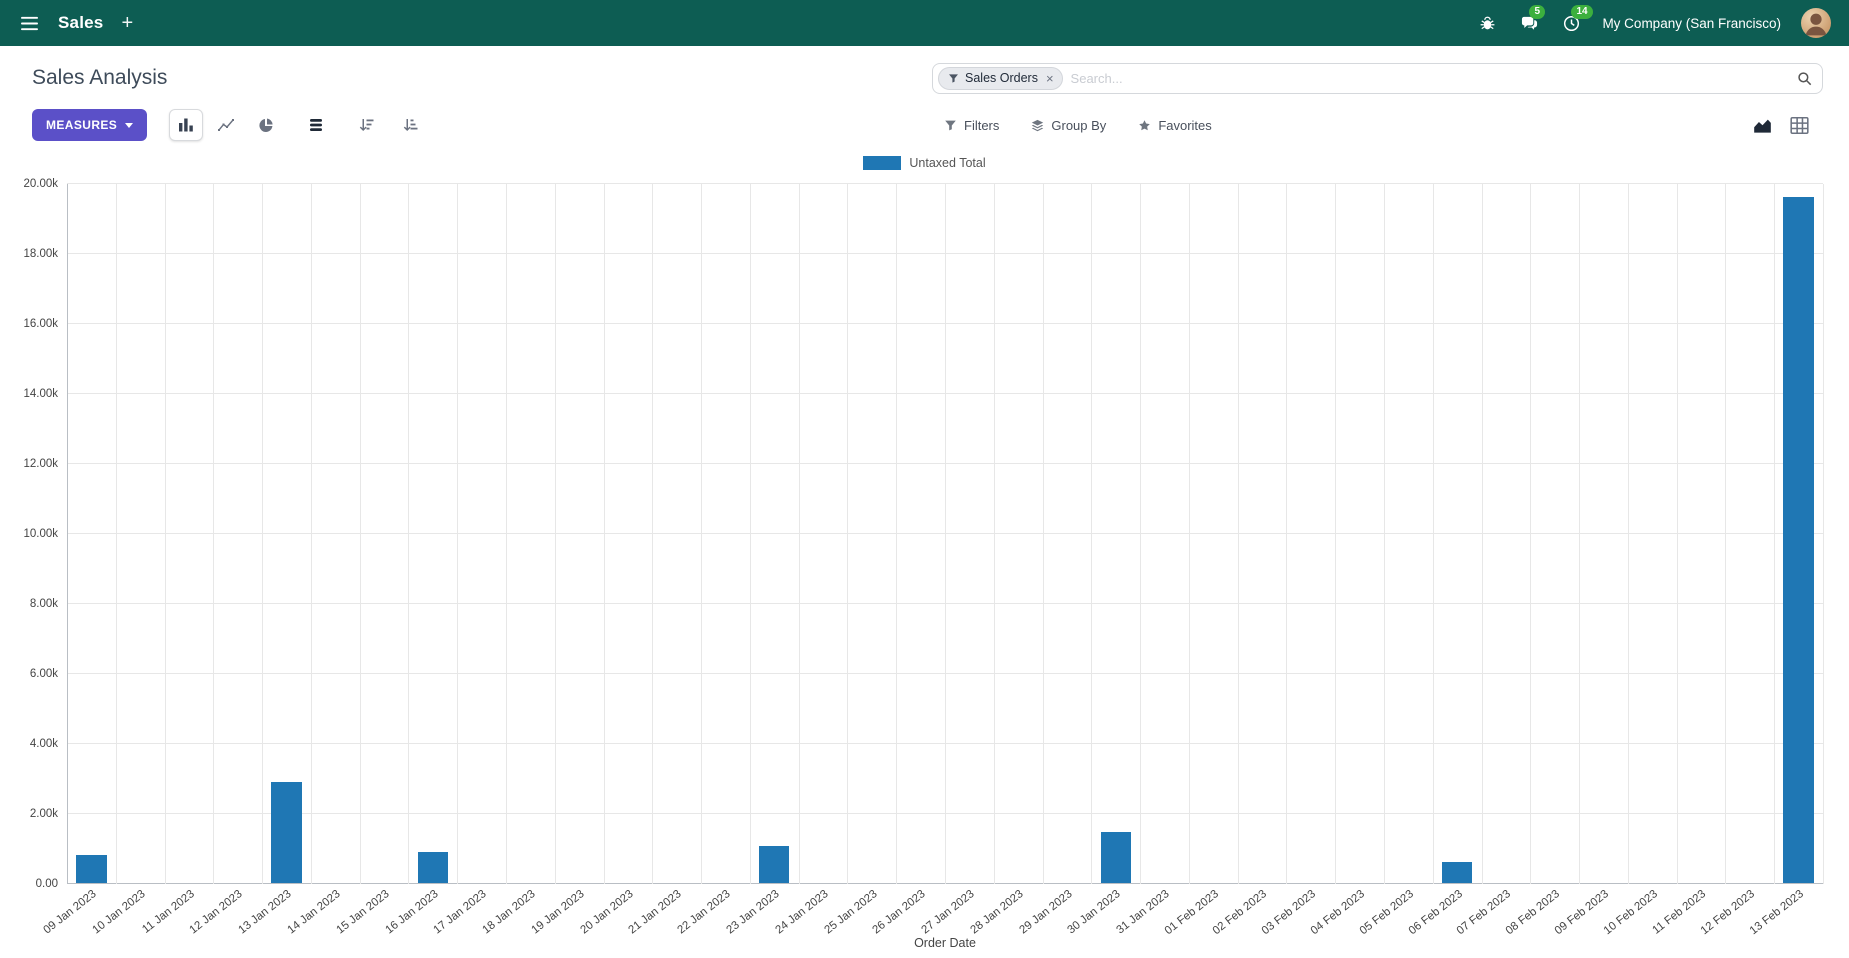 This screenshot has height=958, width=1849. I want to click on chart-legend: Untaxed Total, so click(924, 163).